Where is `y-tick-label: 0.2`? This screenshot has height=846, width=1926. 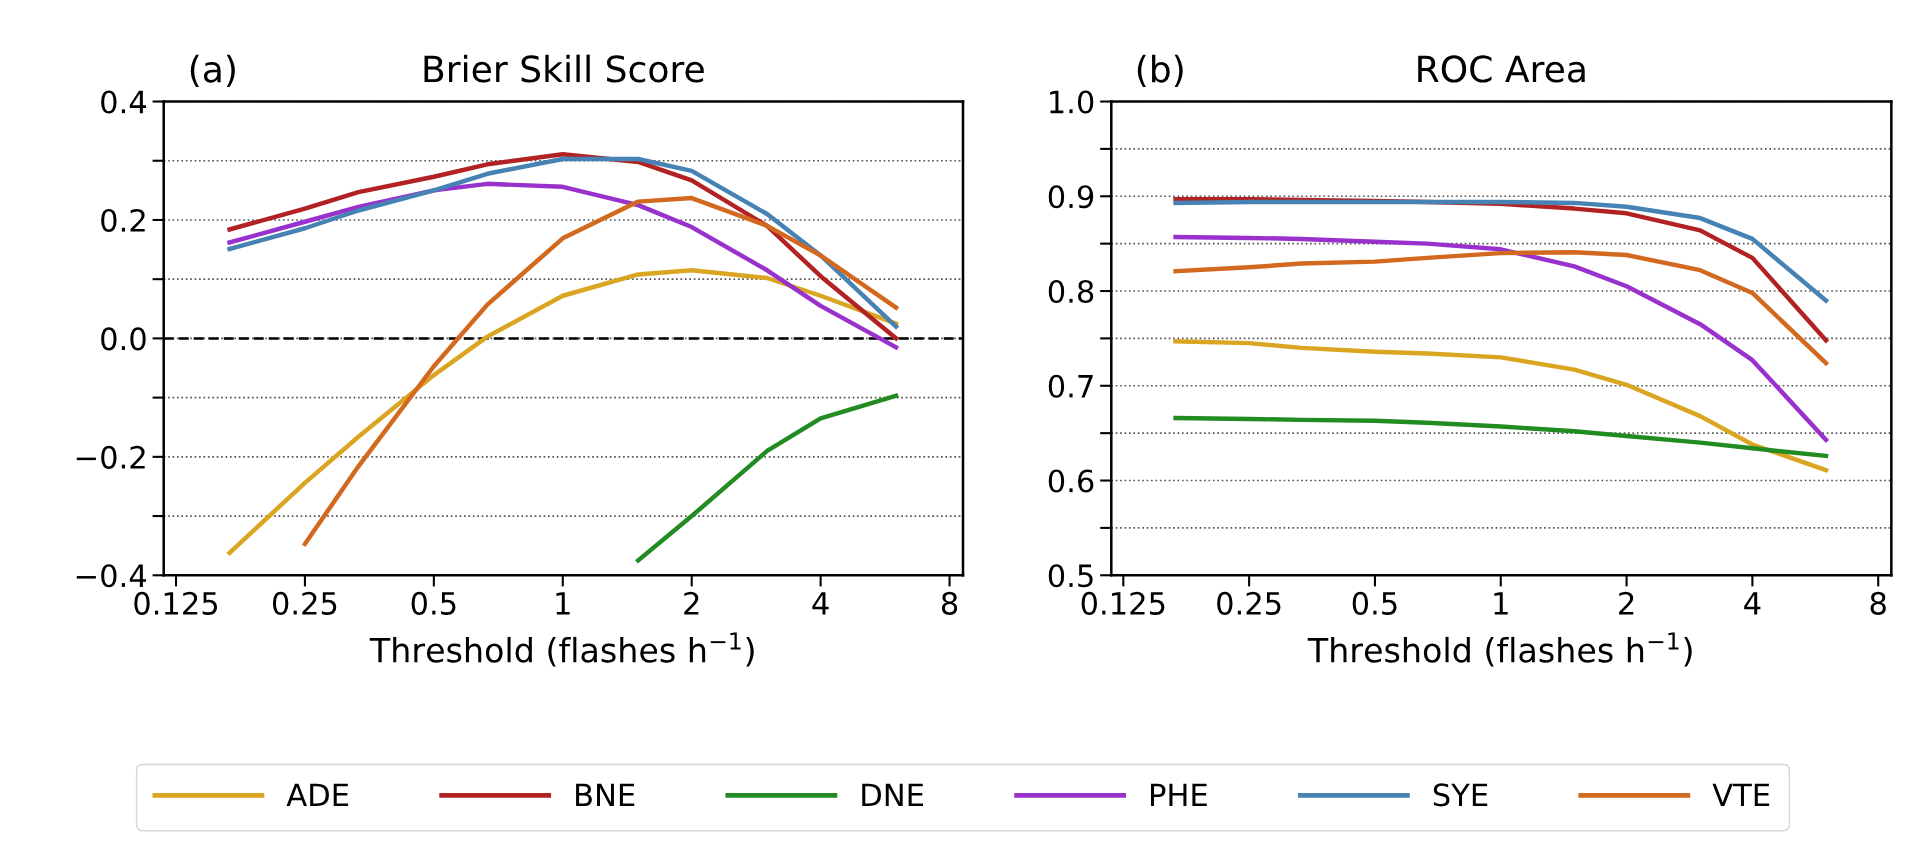
y-tick-label: 0.2 is located at coordinates (123, 220).